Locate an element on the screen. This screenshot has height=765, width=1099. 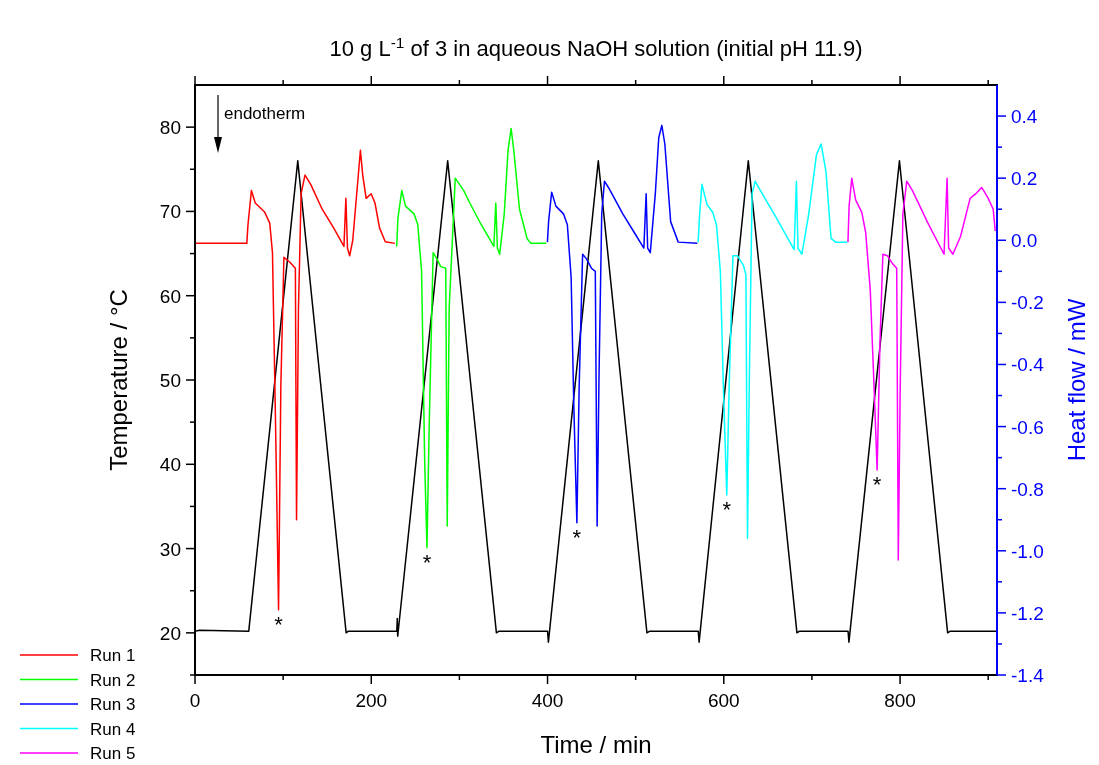
y2-tick-label: -0.8 is located at coordinates (1027, 489).